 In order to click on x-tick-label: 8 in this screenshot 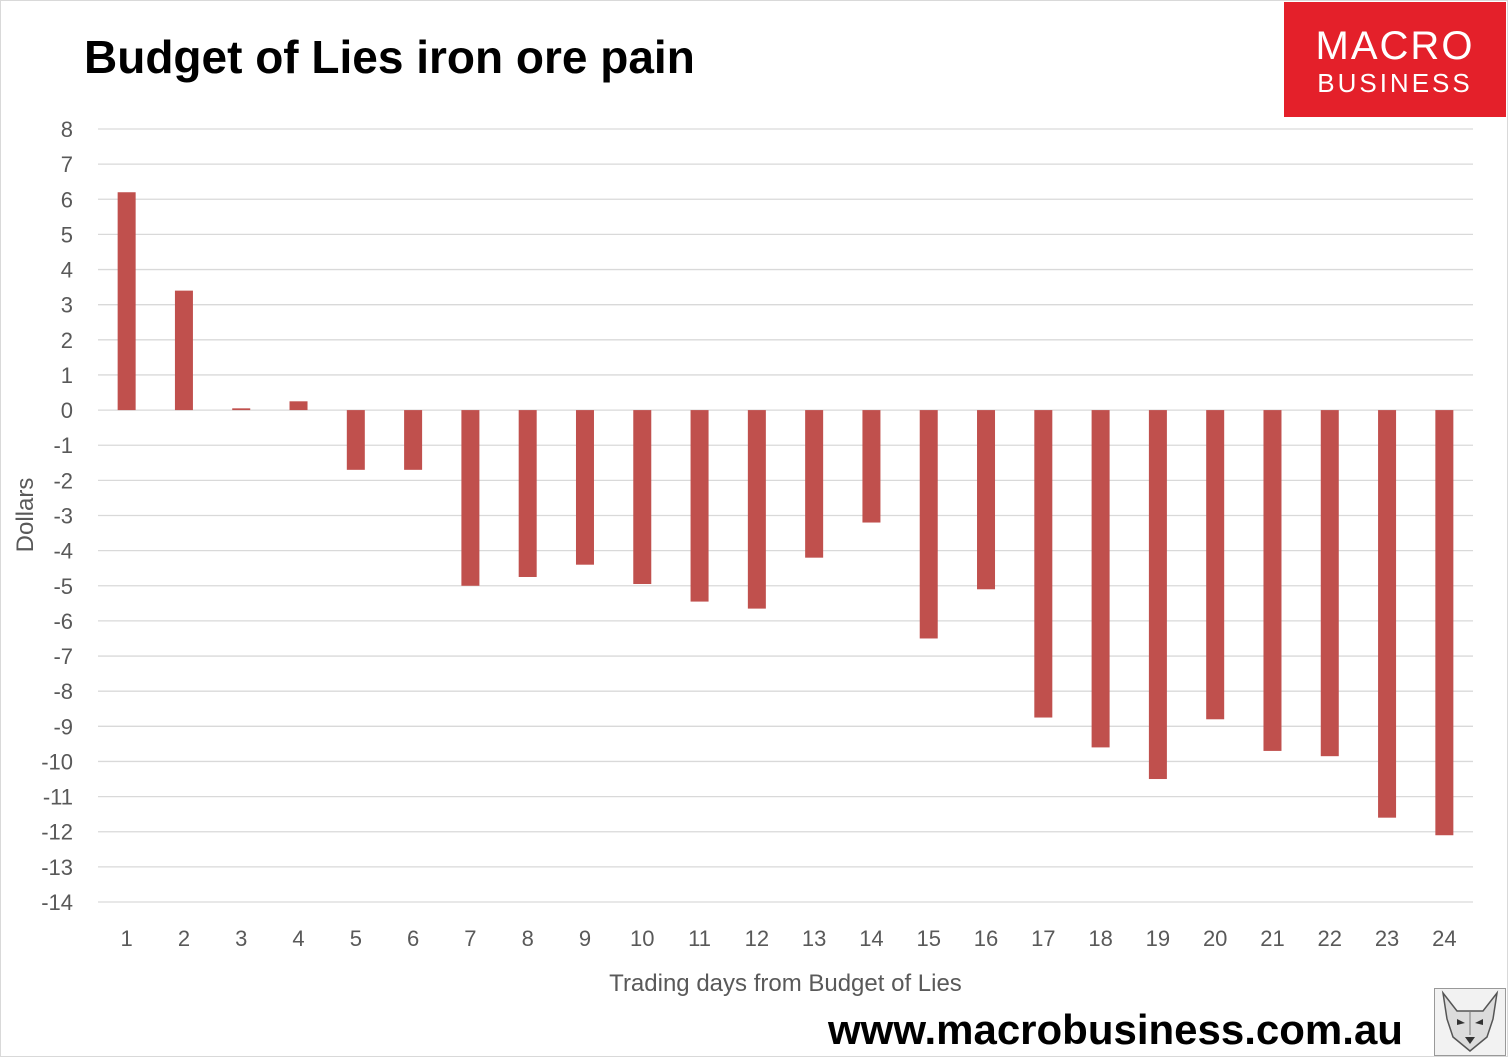, I will do `click(528, 938)`.